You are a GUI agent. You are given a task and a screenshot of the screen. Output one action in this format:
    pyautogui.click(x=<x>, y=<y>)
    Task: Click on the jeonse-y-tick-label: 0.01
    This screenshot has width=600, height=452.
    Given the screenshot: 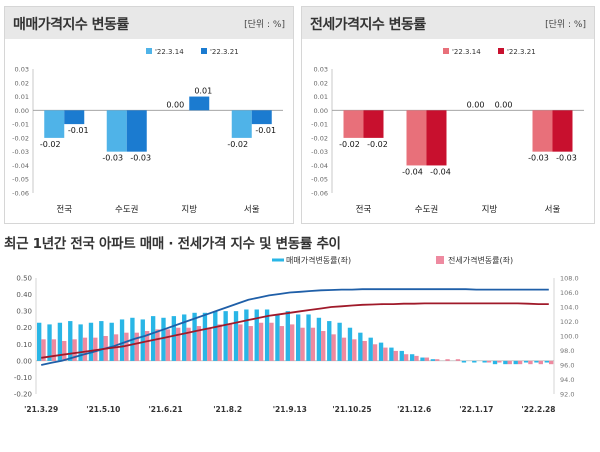 What is the action you would take?
    pyautogui.click(x=321, y=97)
    